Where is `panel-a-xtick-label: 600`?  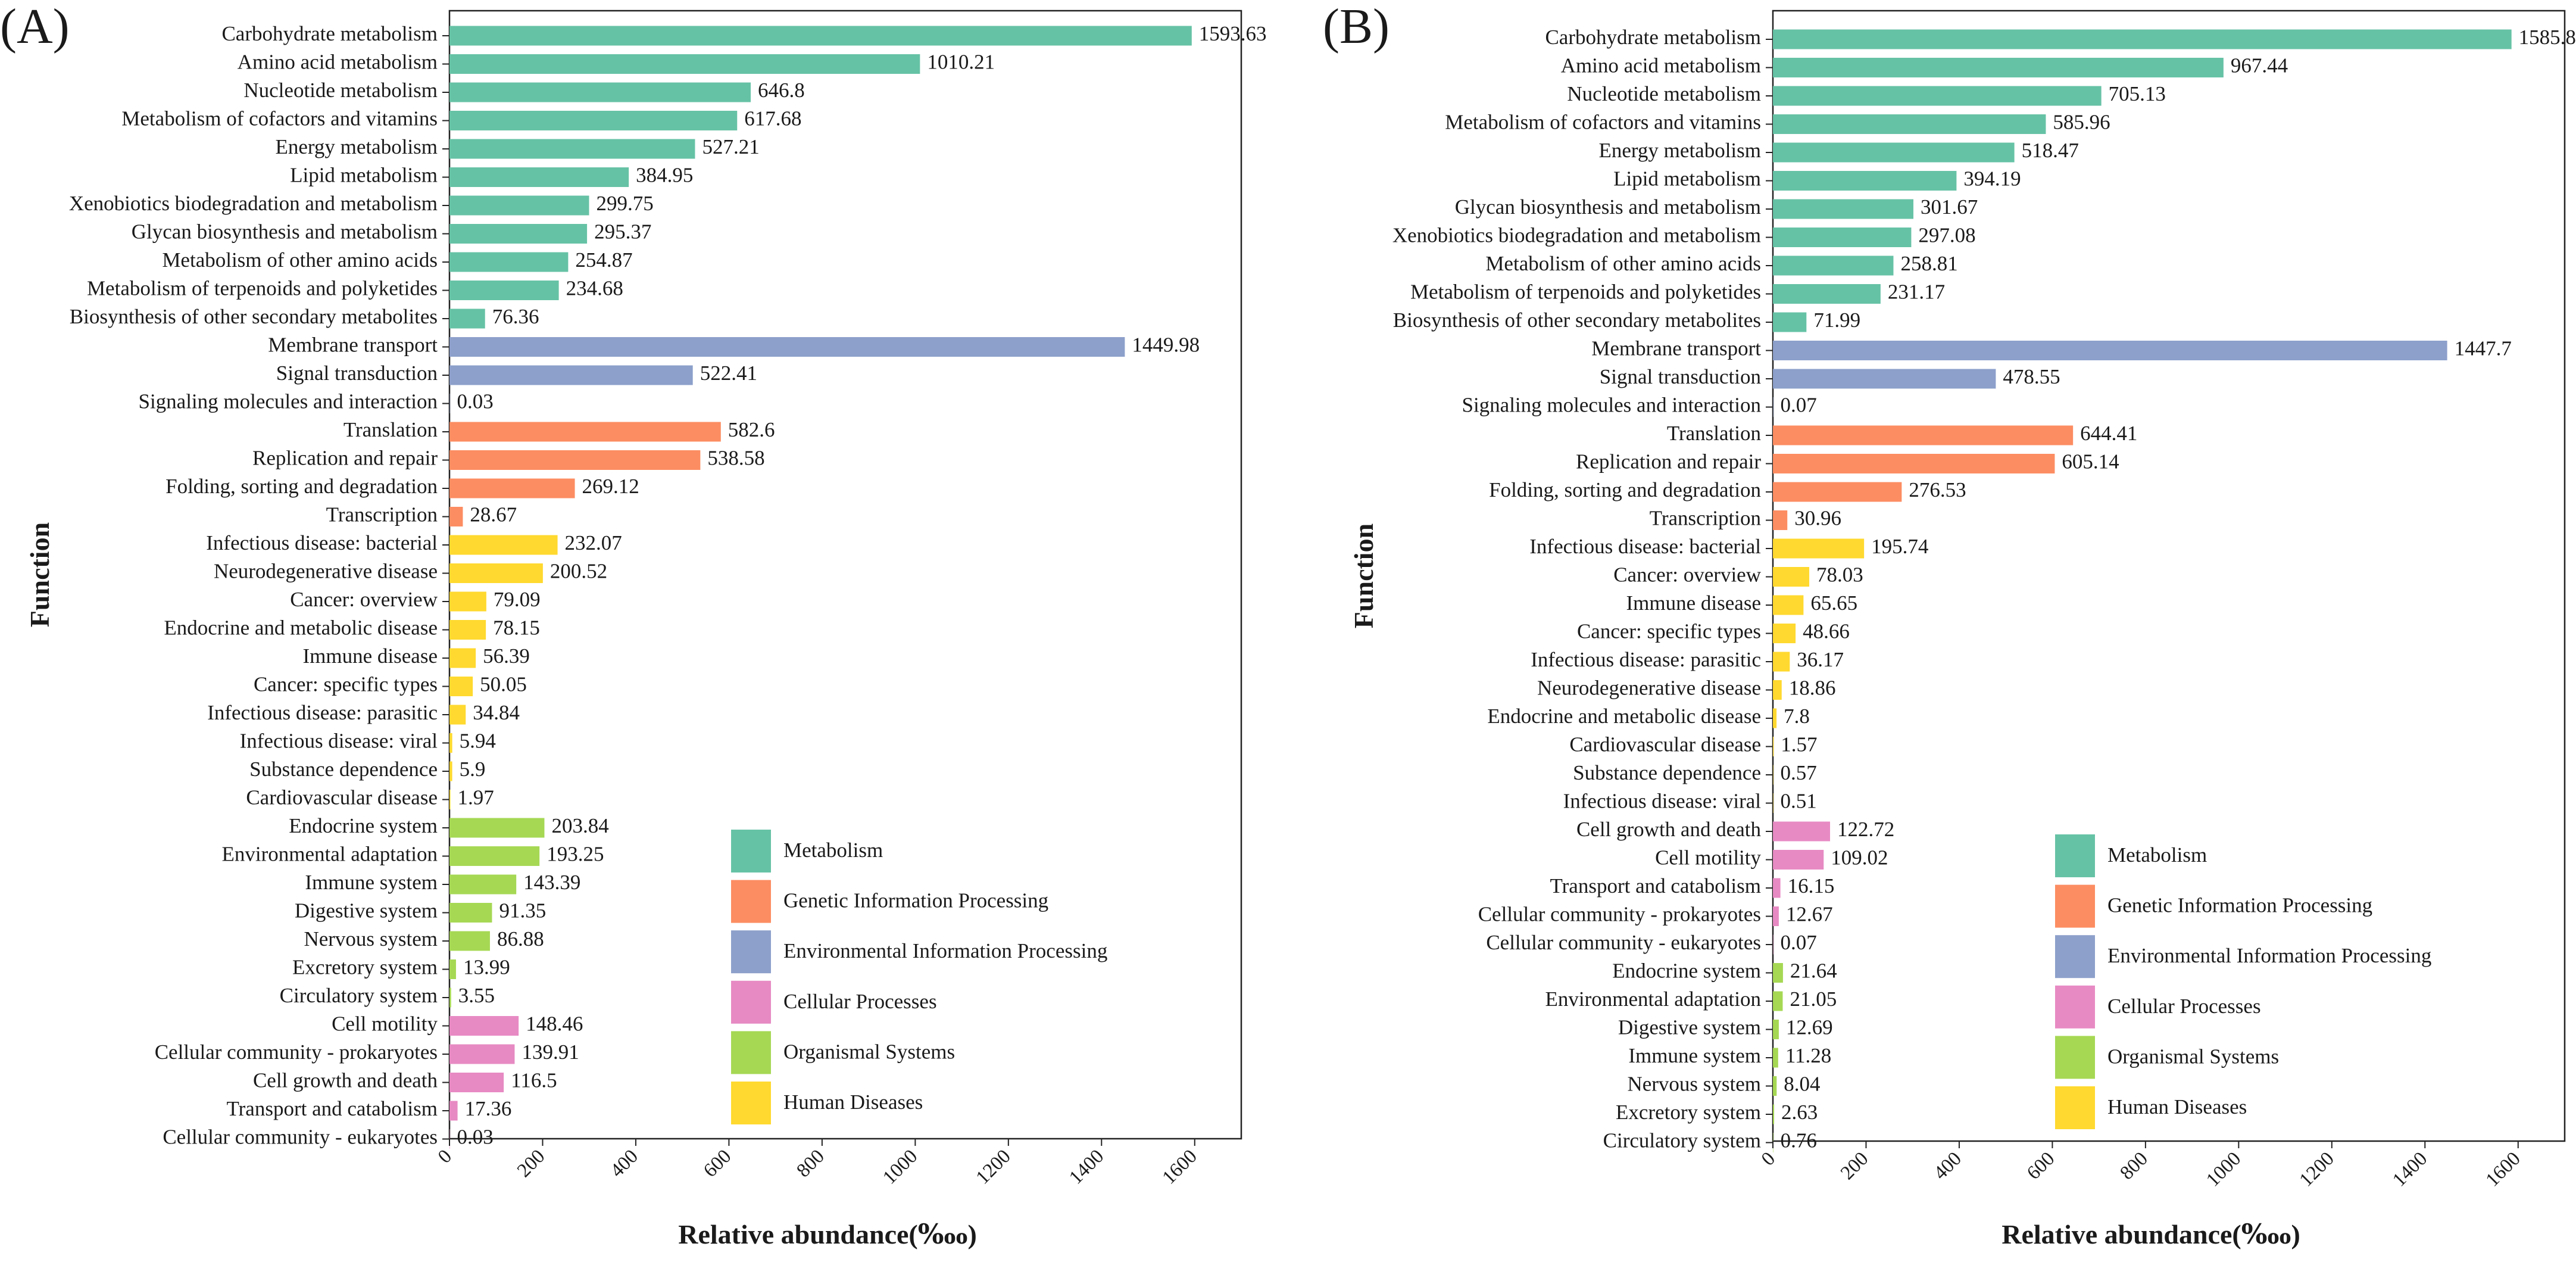
panel-a-xtick-label: 600 is located at coordinates (717, 1164).